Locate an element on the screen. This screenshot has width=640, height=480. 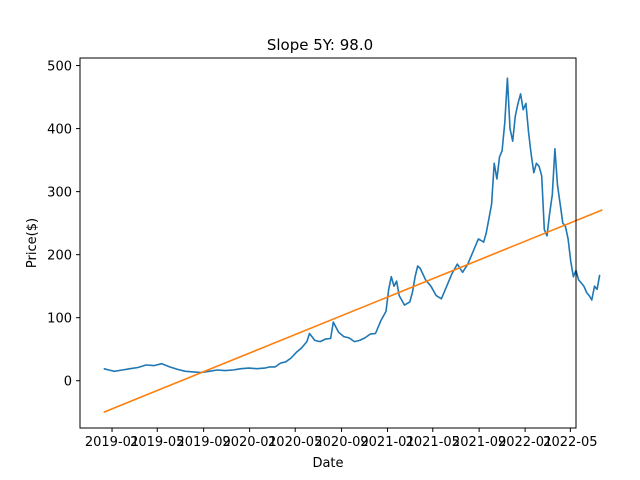
x-tick-label: 2020-09 is located at coordinates (341, 442).